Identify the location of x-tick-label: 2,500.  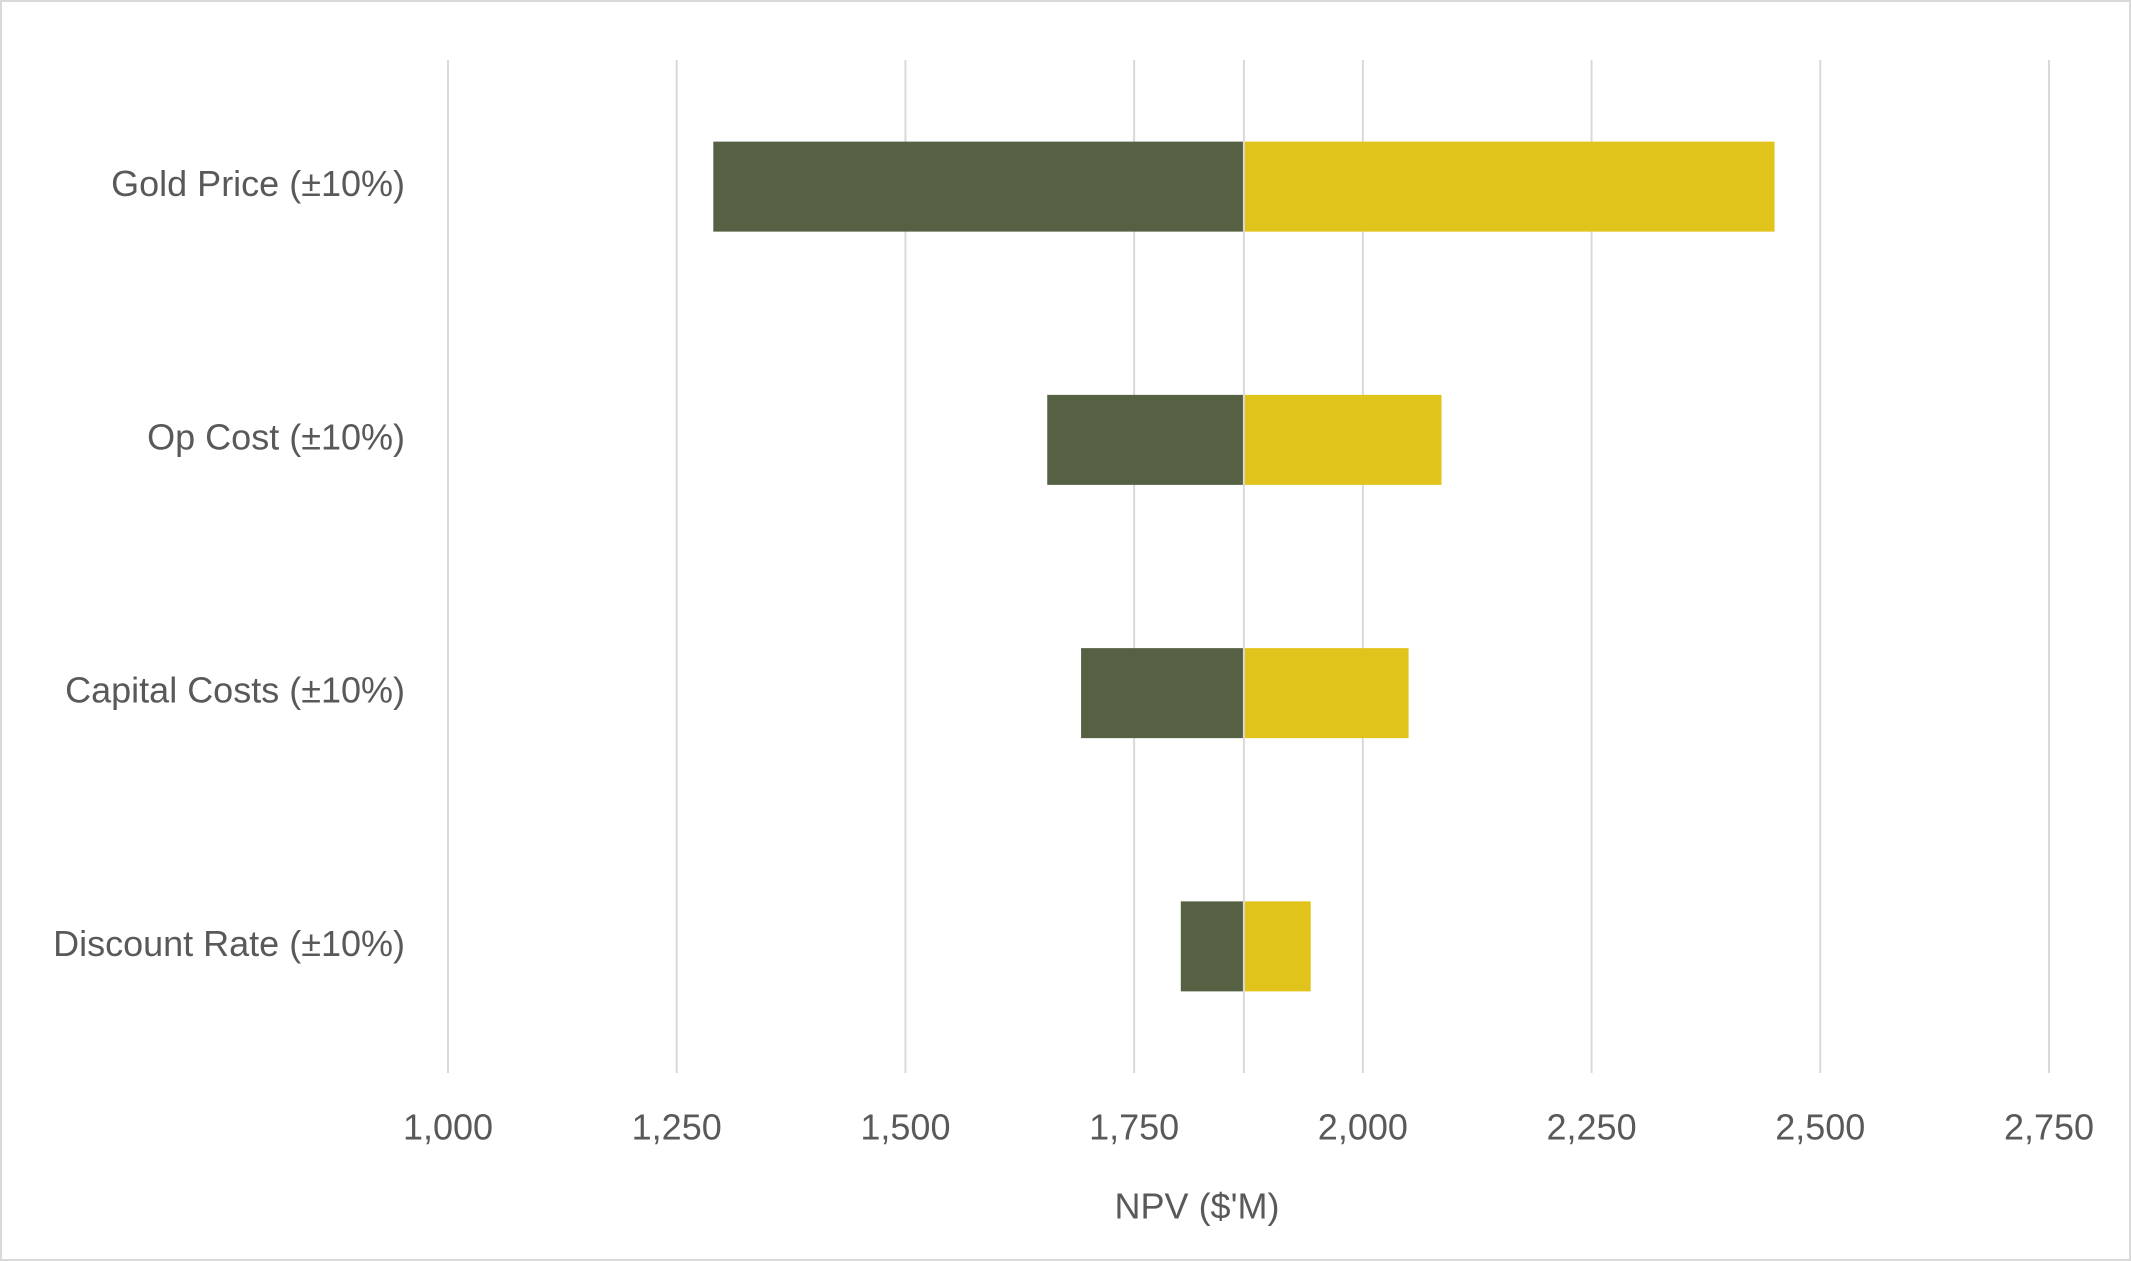
(1820, 1127).